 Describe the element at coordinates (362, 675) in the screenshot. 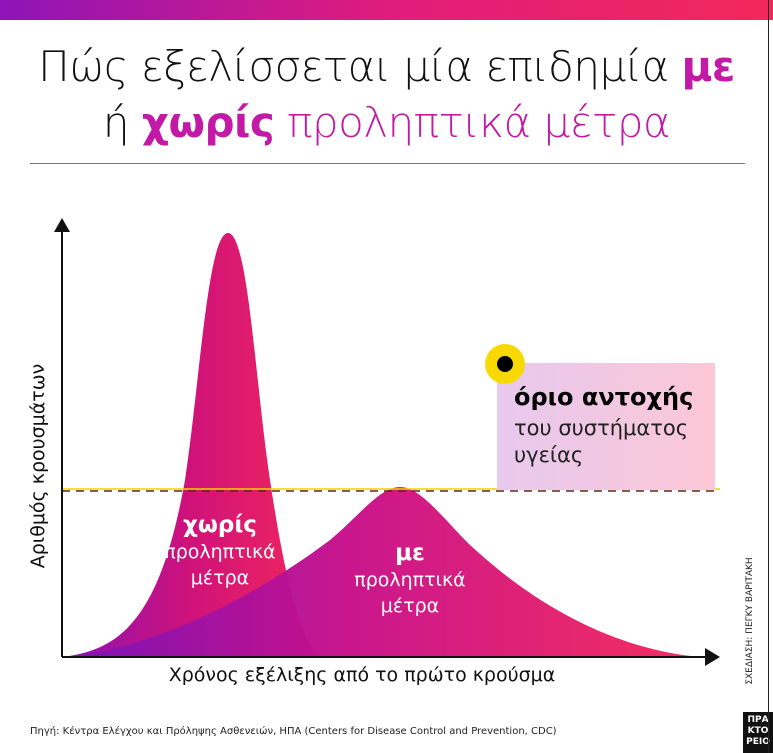

I see `x-axis-label: Χρόνος εξέλιξης από το πρώτο κρούσμα` at that location.